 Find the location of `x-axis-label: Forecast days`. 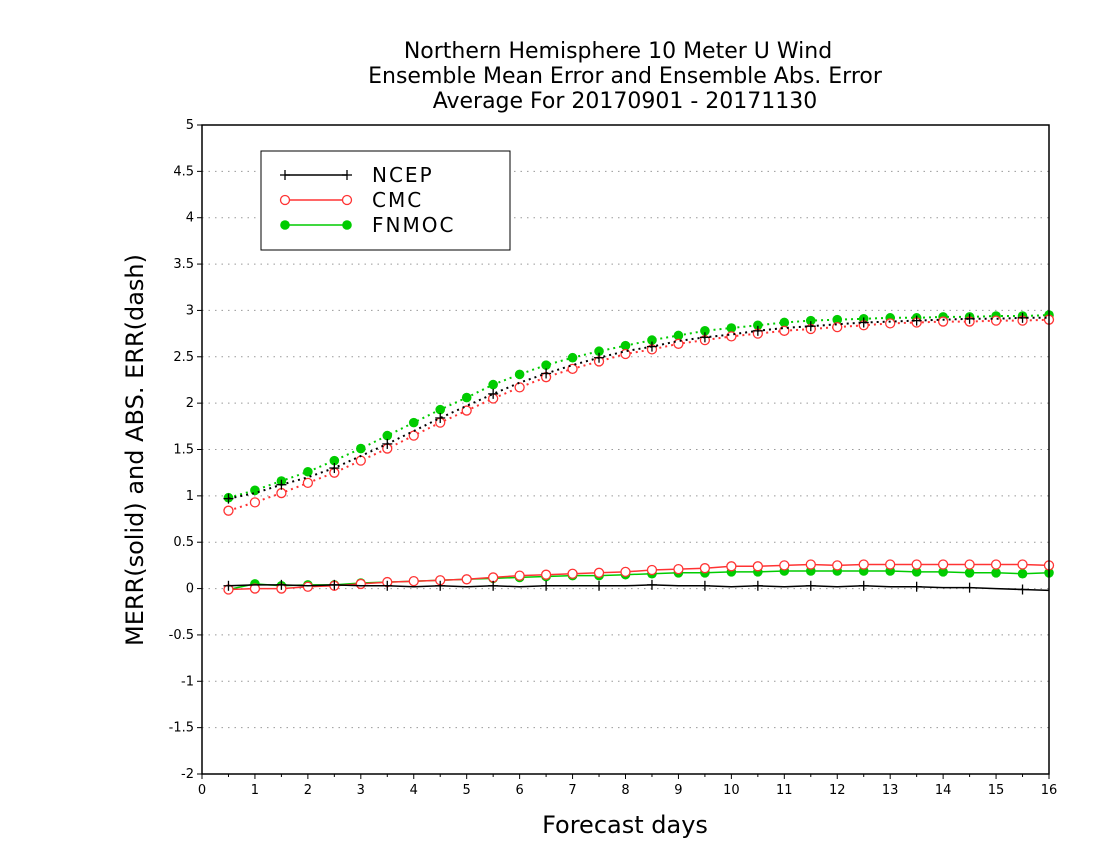

x-axis-label: Forecast days is located at coordinates (625, 825).